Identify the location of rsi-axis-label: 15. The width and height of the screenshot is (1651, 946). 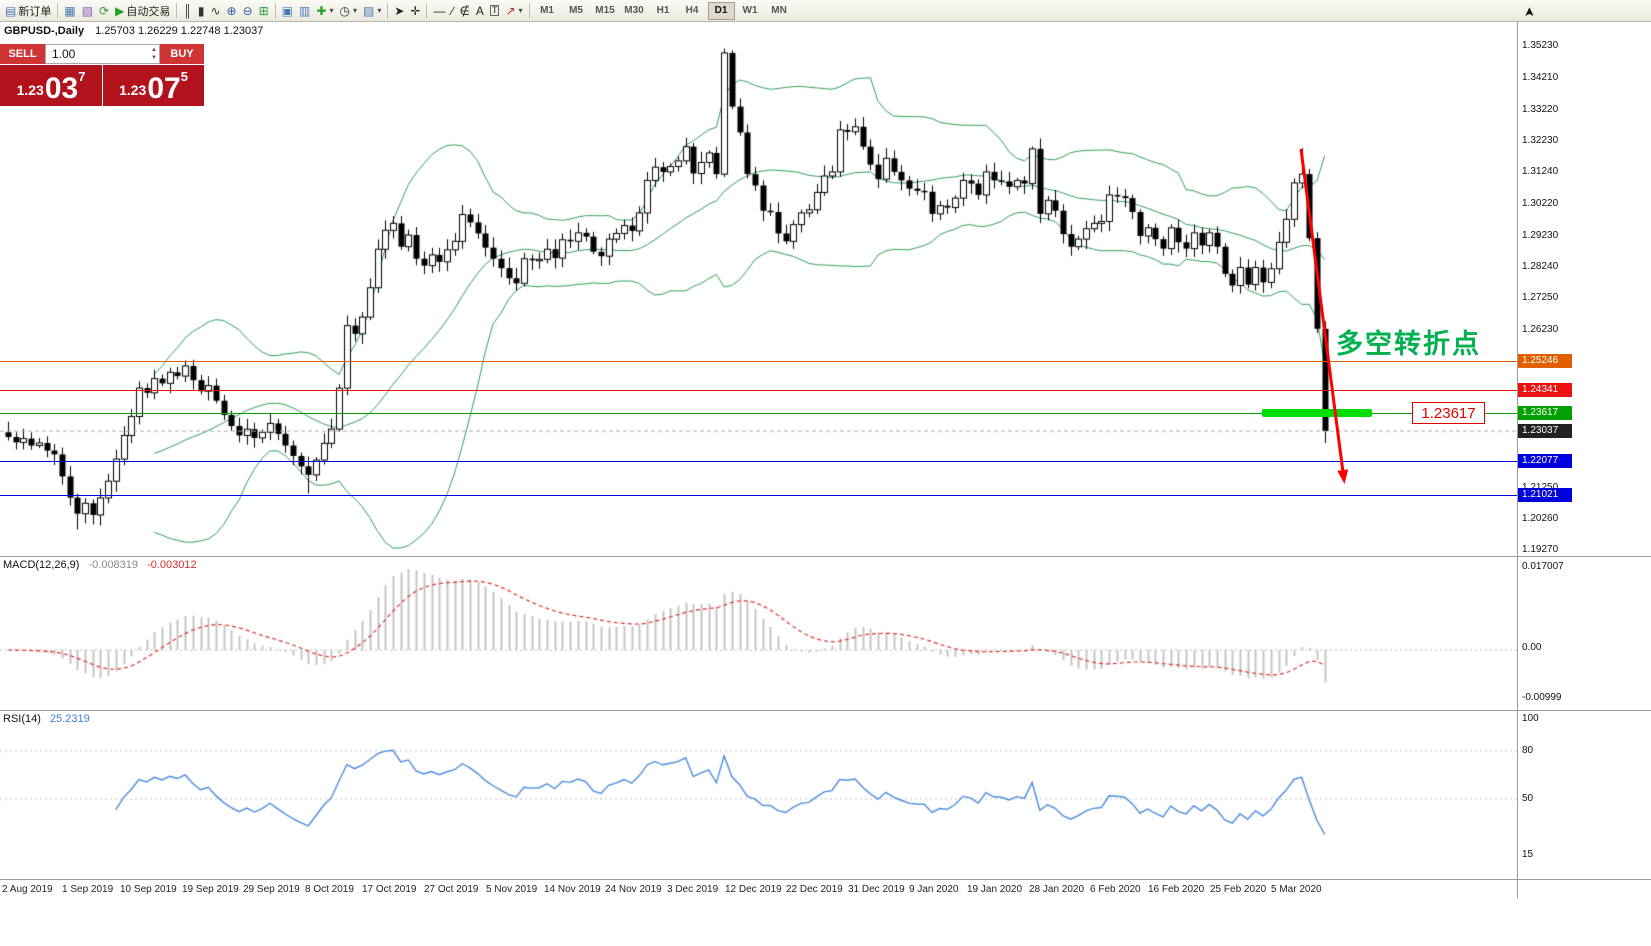
(1528, 854).